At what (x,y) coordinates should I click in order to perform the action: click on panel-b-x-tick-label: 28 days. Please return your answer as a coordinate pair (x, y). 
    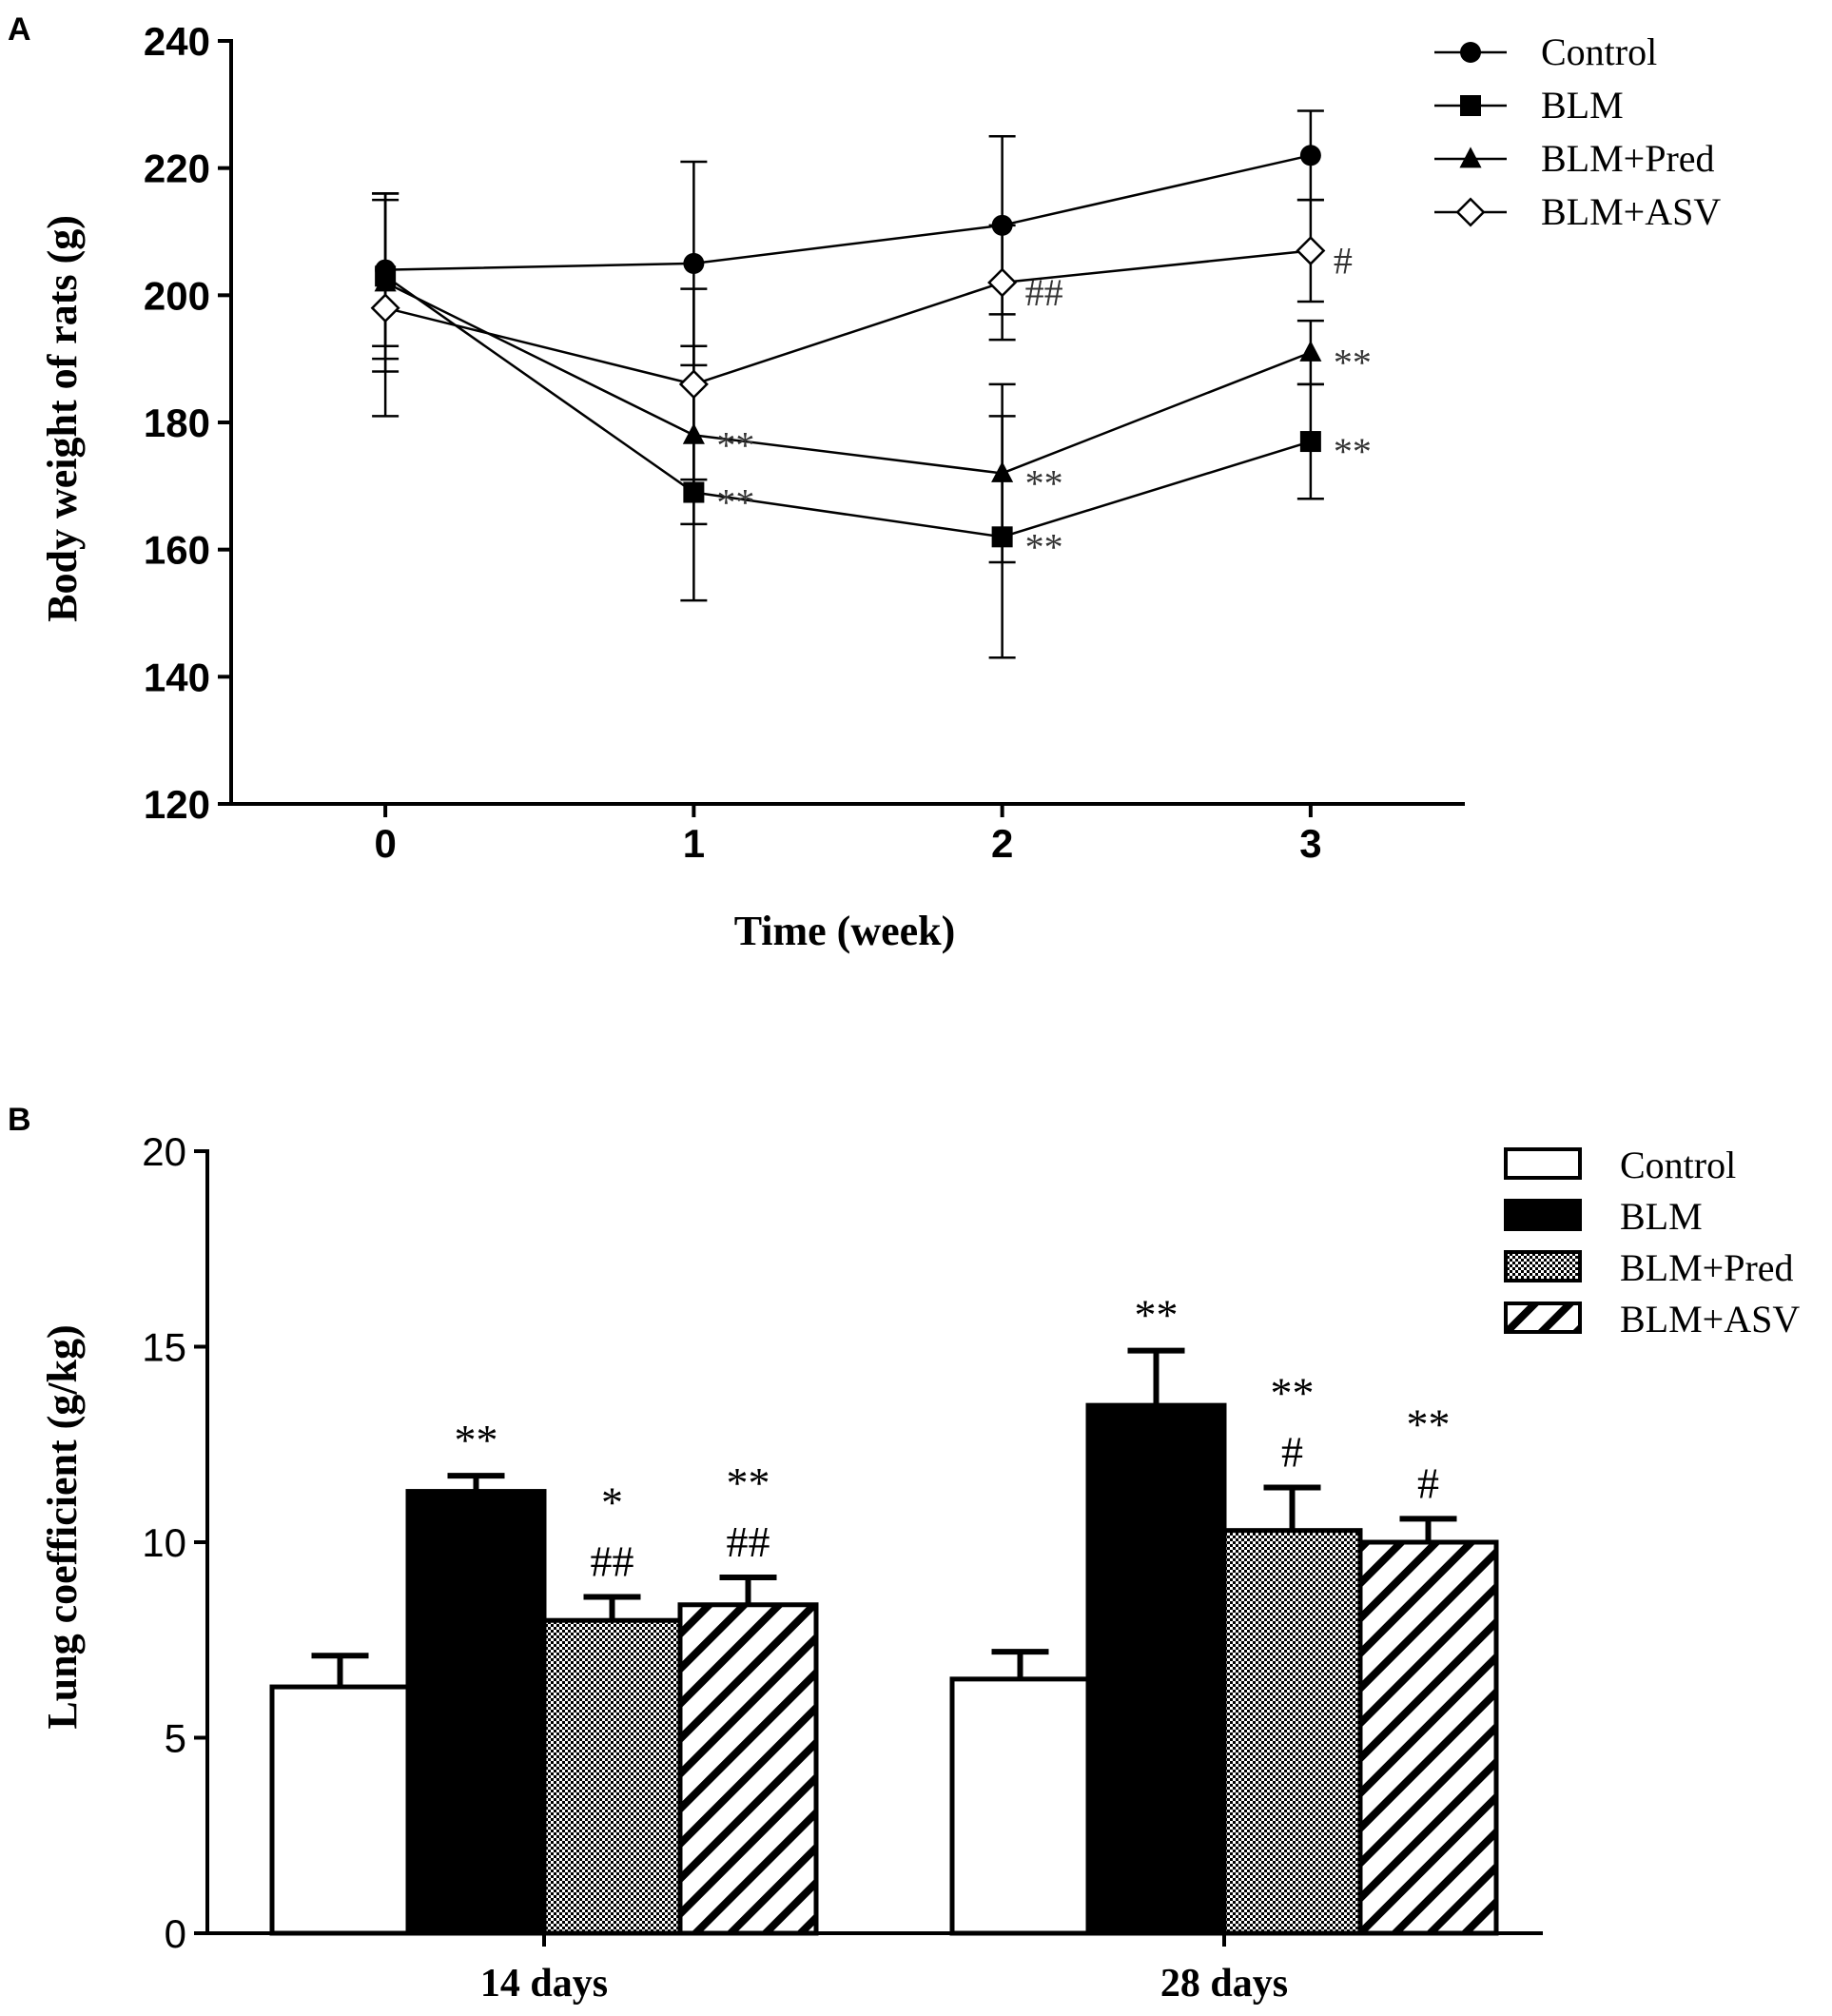
    Looking at the image, I should click on (1224, 1984).